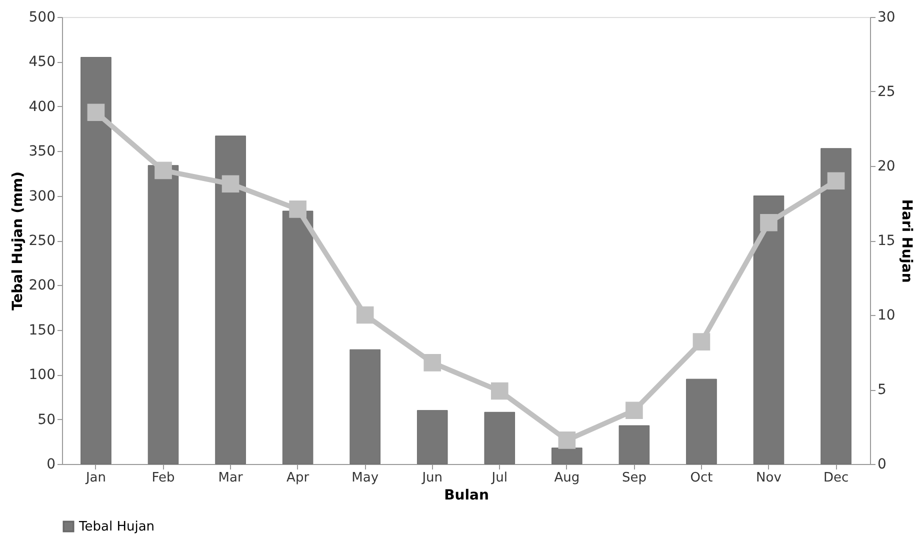 This screenshot has width=923, height=545. What do you see at coordinates (887, 241) in the screenshot?
I see `y2-tick-label: 15` at bounding box center [887, 241].